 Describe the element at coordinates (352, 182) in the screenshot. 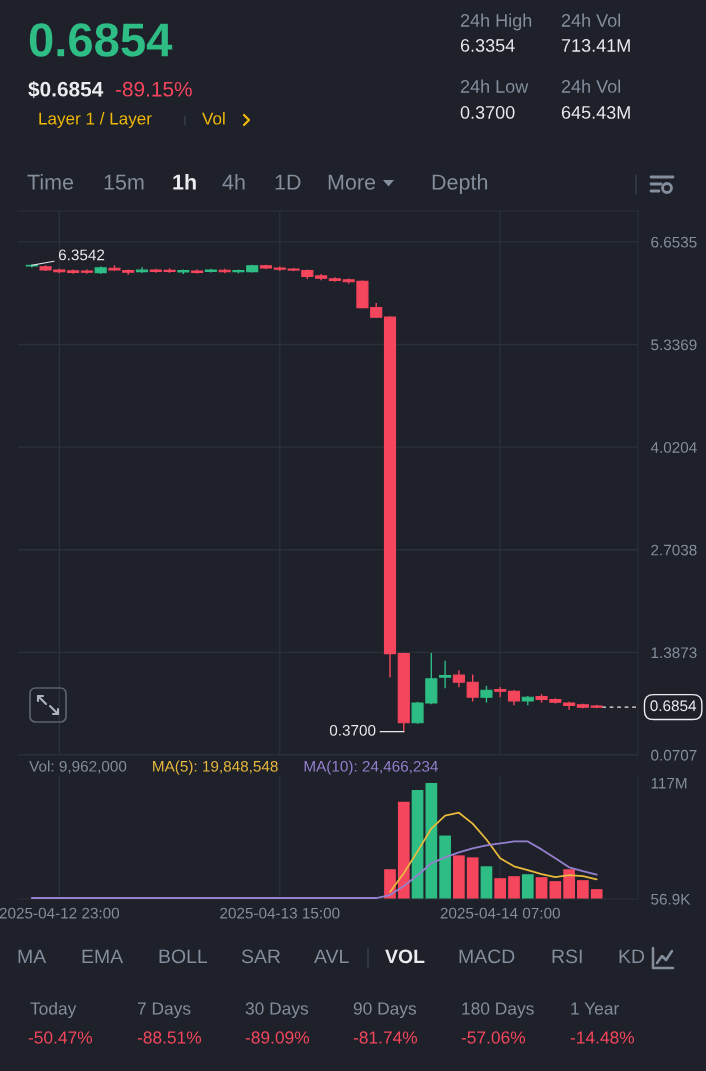

I see `text: More` at that location.